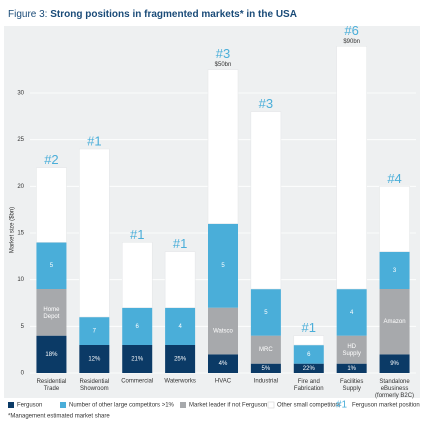  What do you see at coordinates (122, 406) in the screenshot?
I see `legend-label: Number of other large competitors >1%` at bounding box center [122, 406].